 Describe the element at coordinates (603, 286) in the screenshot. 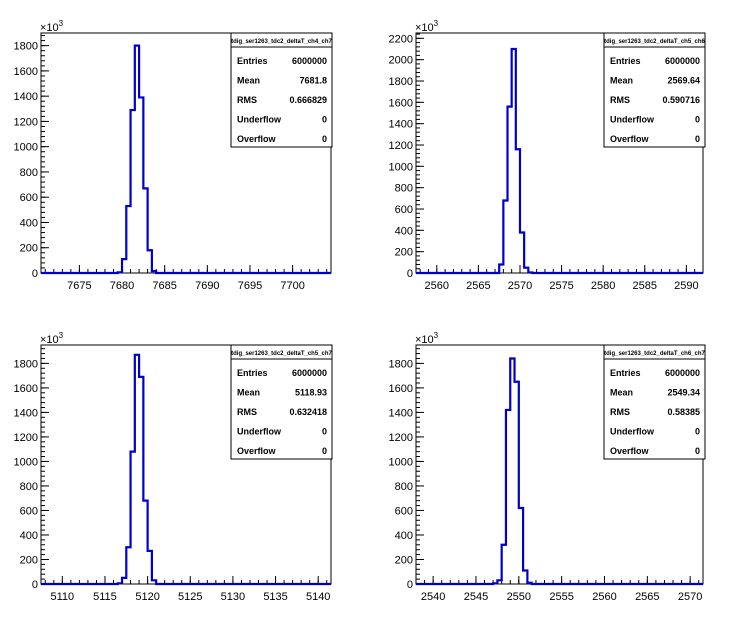

I see `x-tick-label: 2580` at that location.